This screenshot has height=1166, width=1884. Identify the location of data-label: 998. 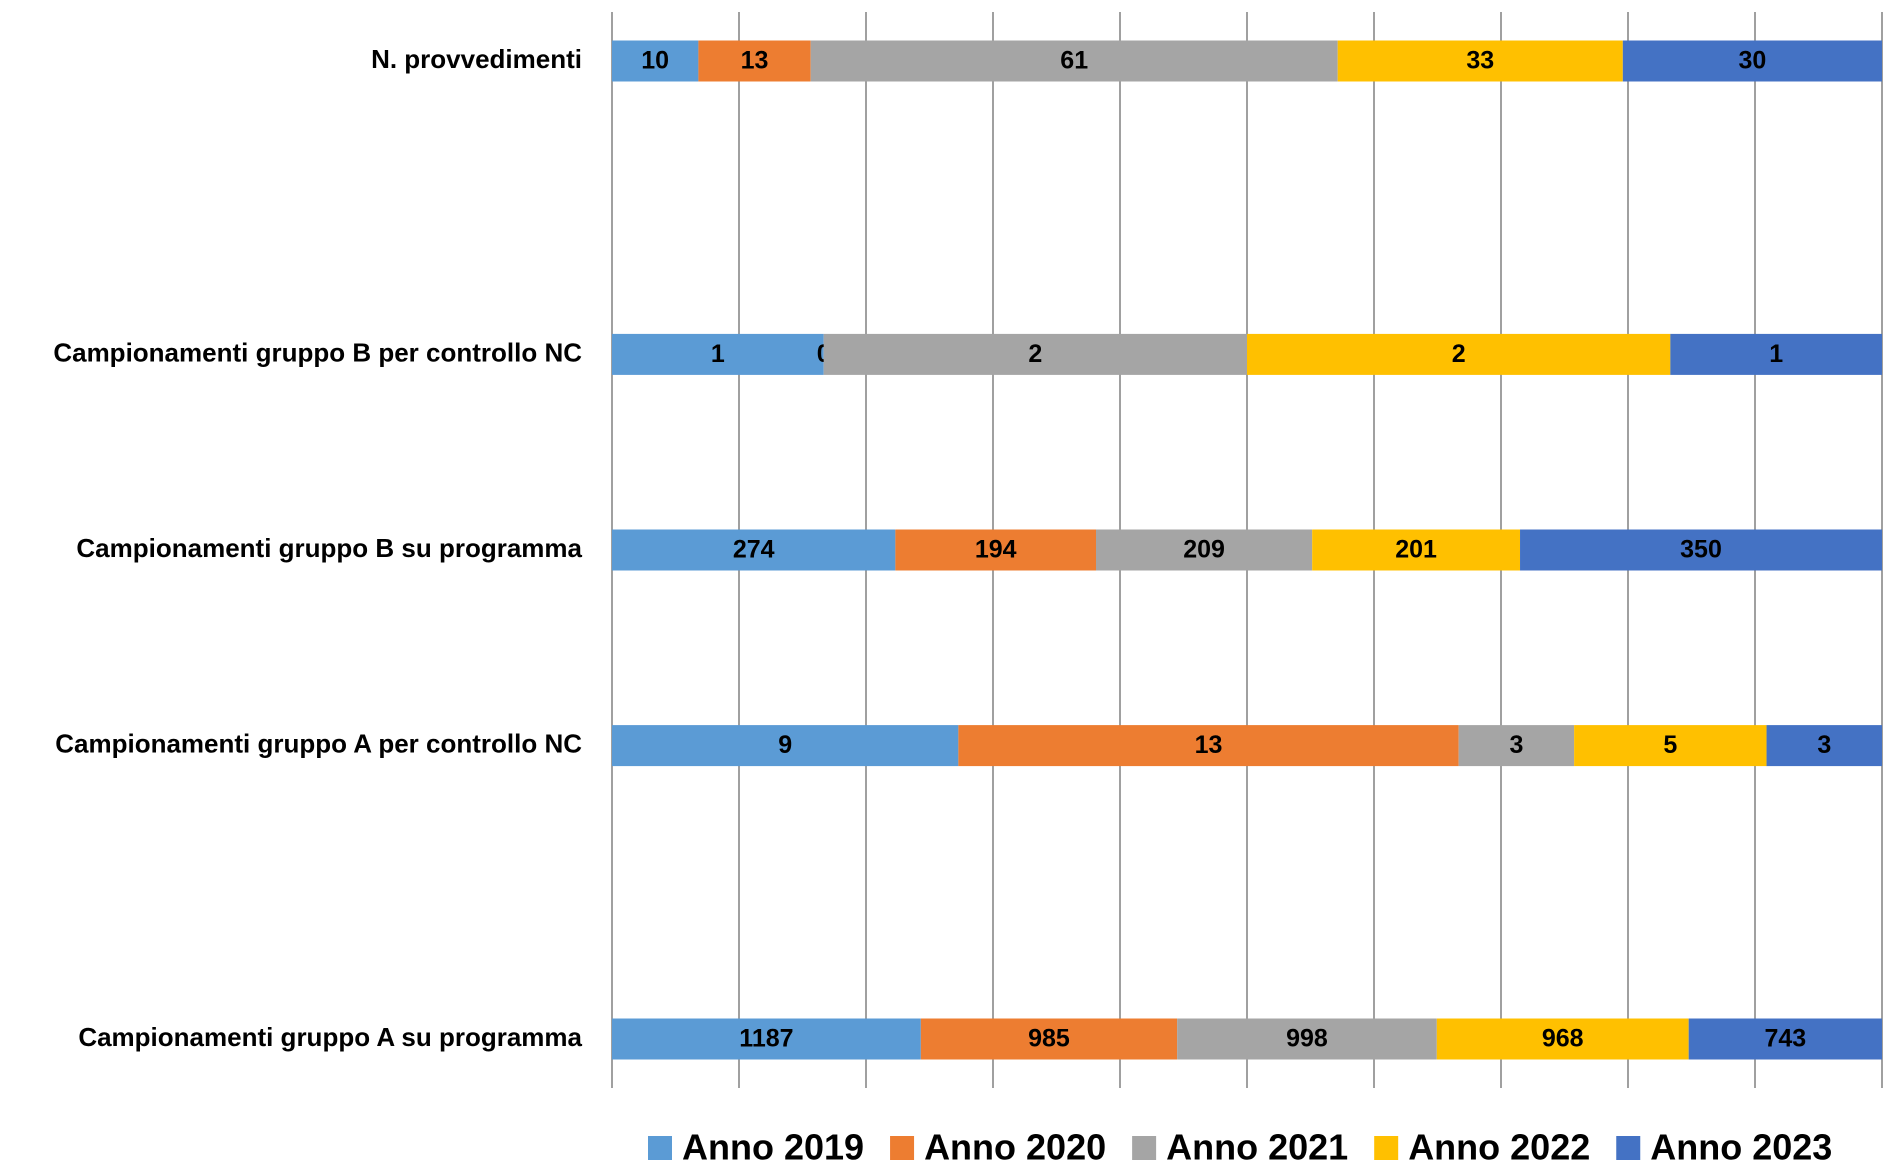
(1307, 1039).